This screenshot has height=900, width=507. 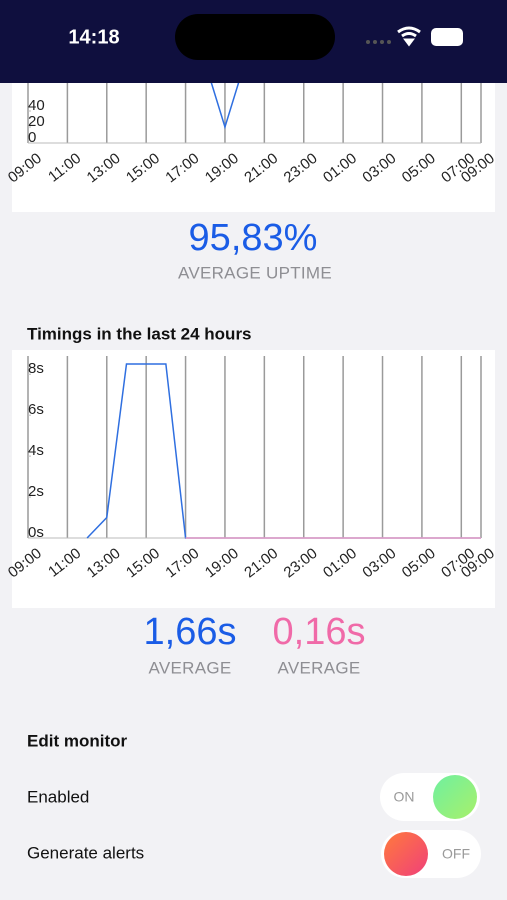 What do you see at coordinates (431, 854) in the screenshot?
I see `toggle: OFF` at bounding box center [431, 854].